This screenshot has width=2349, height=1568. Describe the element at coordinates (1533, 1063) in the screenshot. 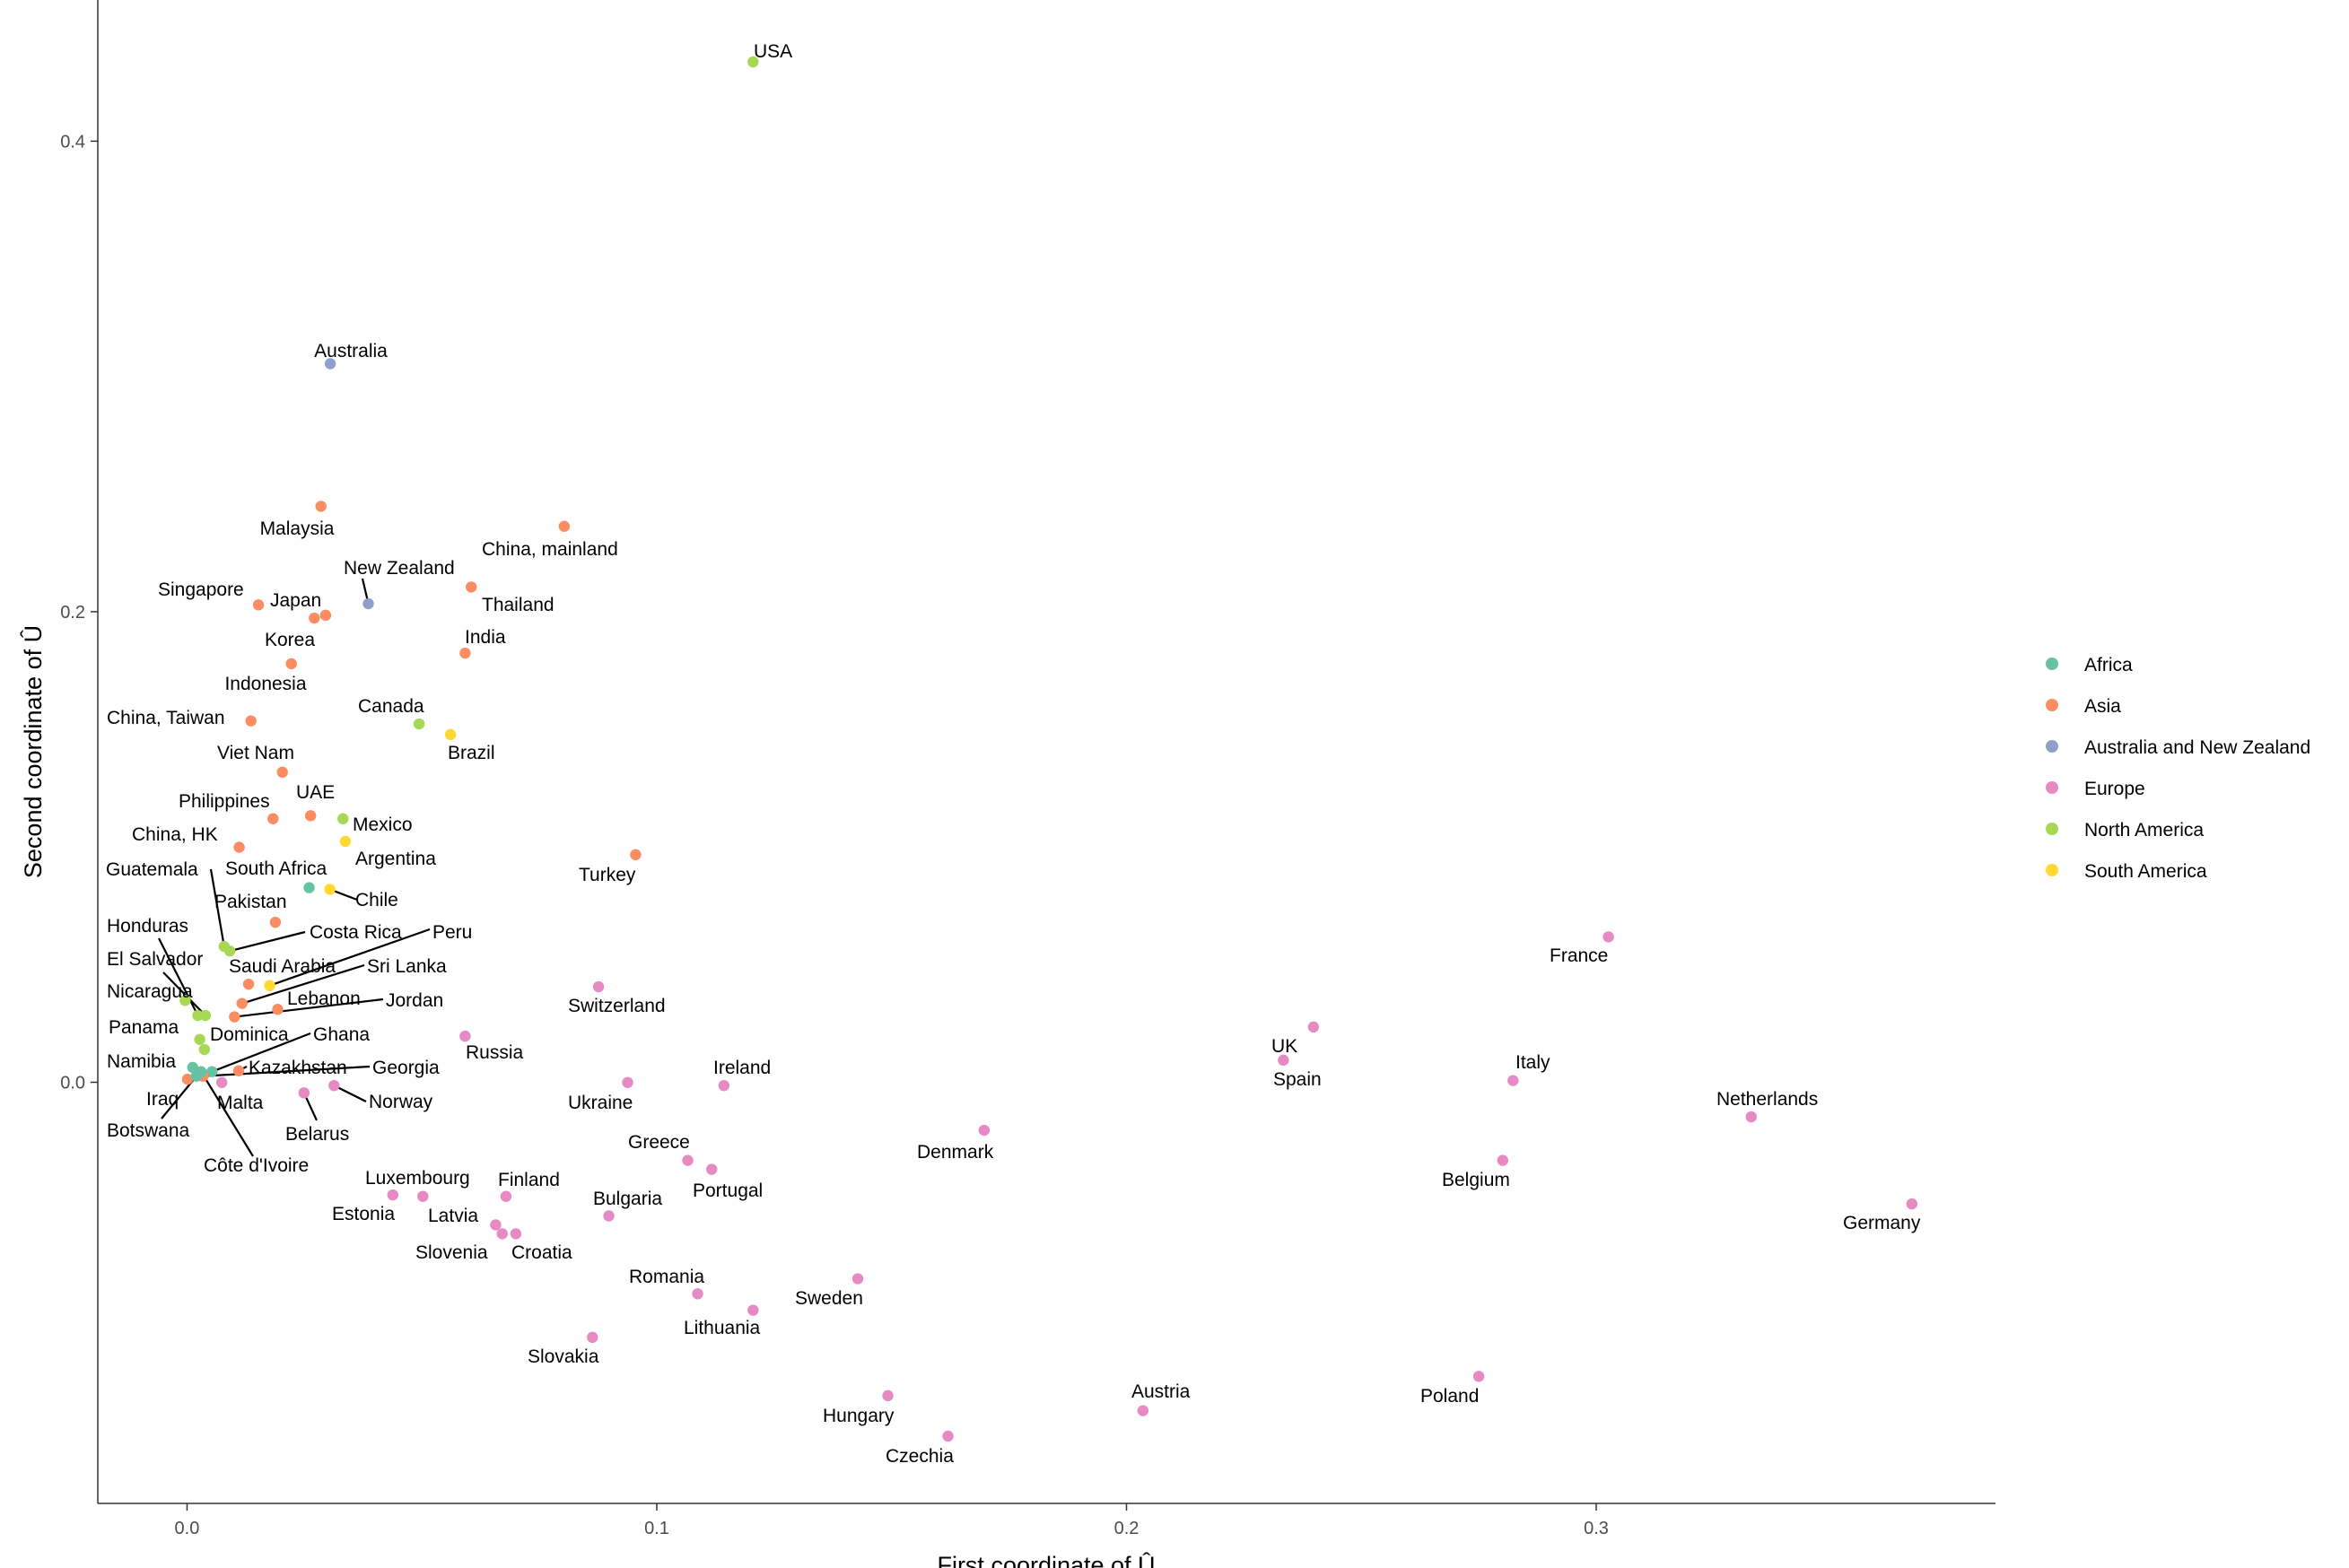

I see `point-label: Italy` at that location.